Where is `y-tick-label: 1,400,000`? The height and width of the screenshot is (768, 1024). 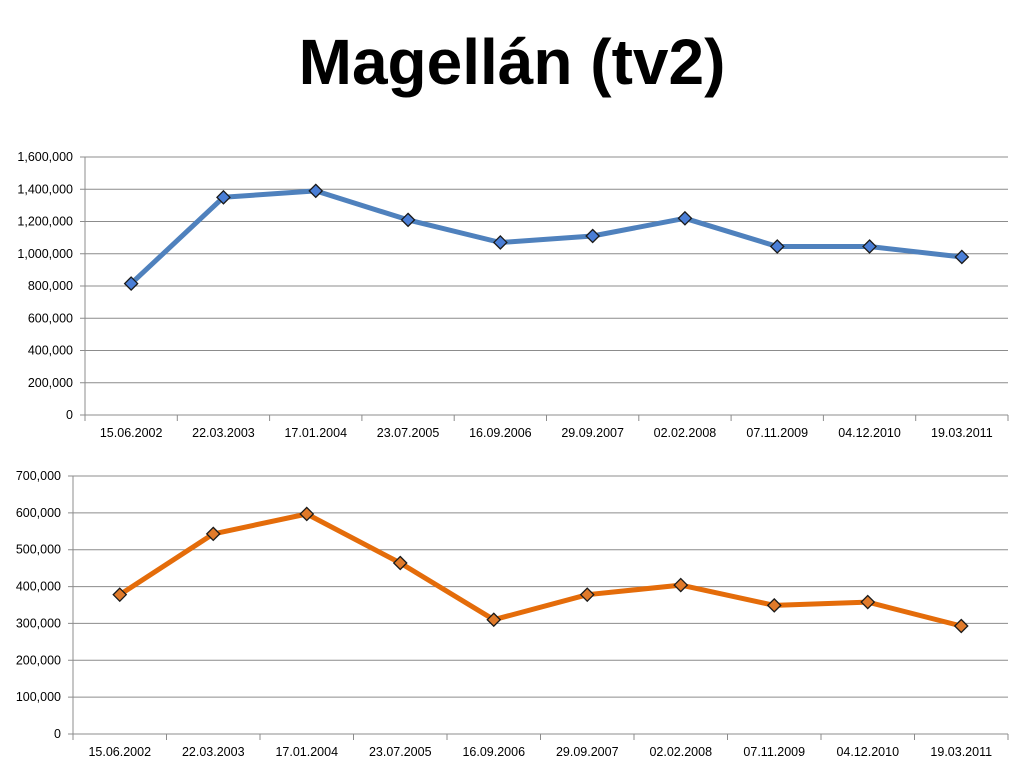
y-tick-label: 1,400,000 is located at coordinates (45, 189).